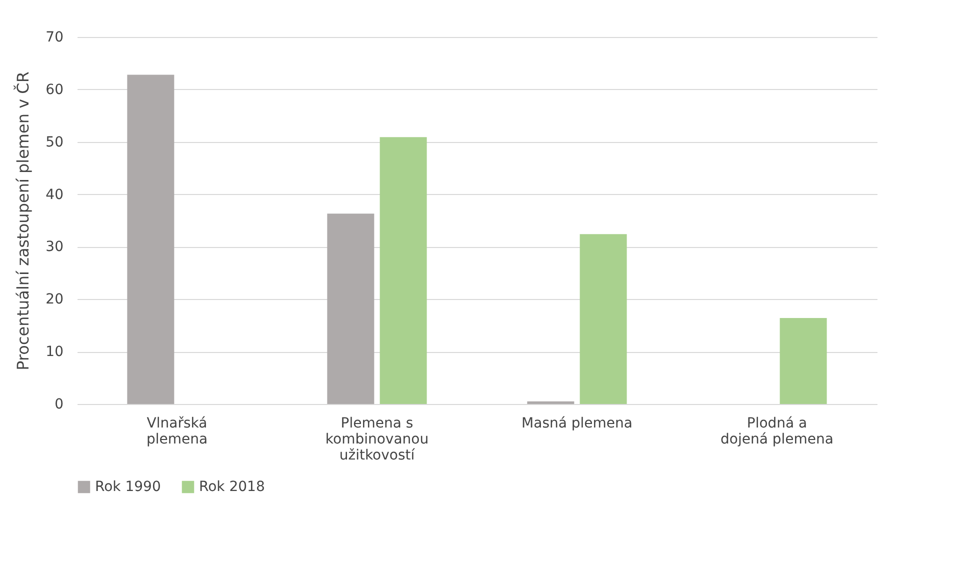 The image size is (957, 580). Describe the element at coordinates (577, 424) in the screenshot. I see `x-tick-label: Masná plemena` at that location.